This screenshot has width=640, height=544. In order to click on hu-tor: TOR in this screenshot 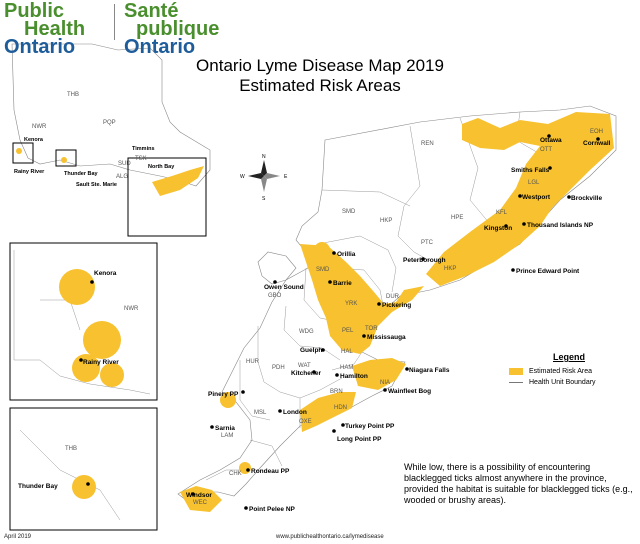, I will do `click(371, 329)`.